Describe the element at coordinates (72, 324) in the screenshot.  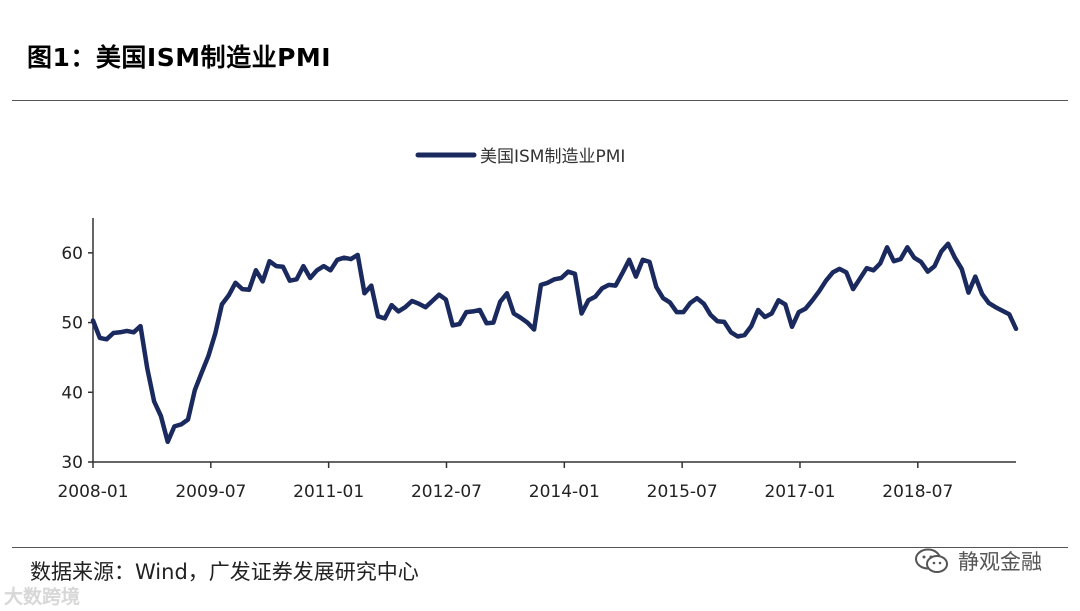
I see `y-tick-label: 50` at that location.